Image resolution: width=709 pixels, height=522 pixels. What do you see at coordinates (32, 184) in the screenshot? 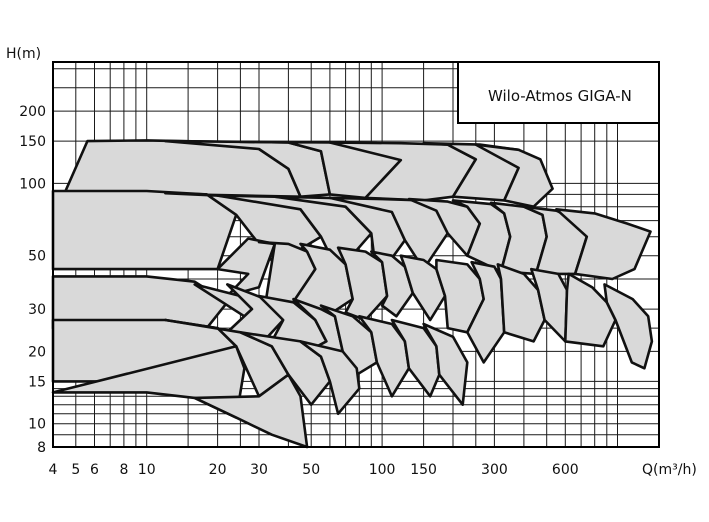
I see `y-tick-label: 100` at bounding box center [32, 184].